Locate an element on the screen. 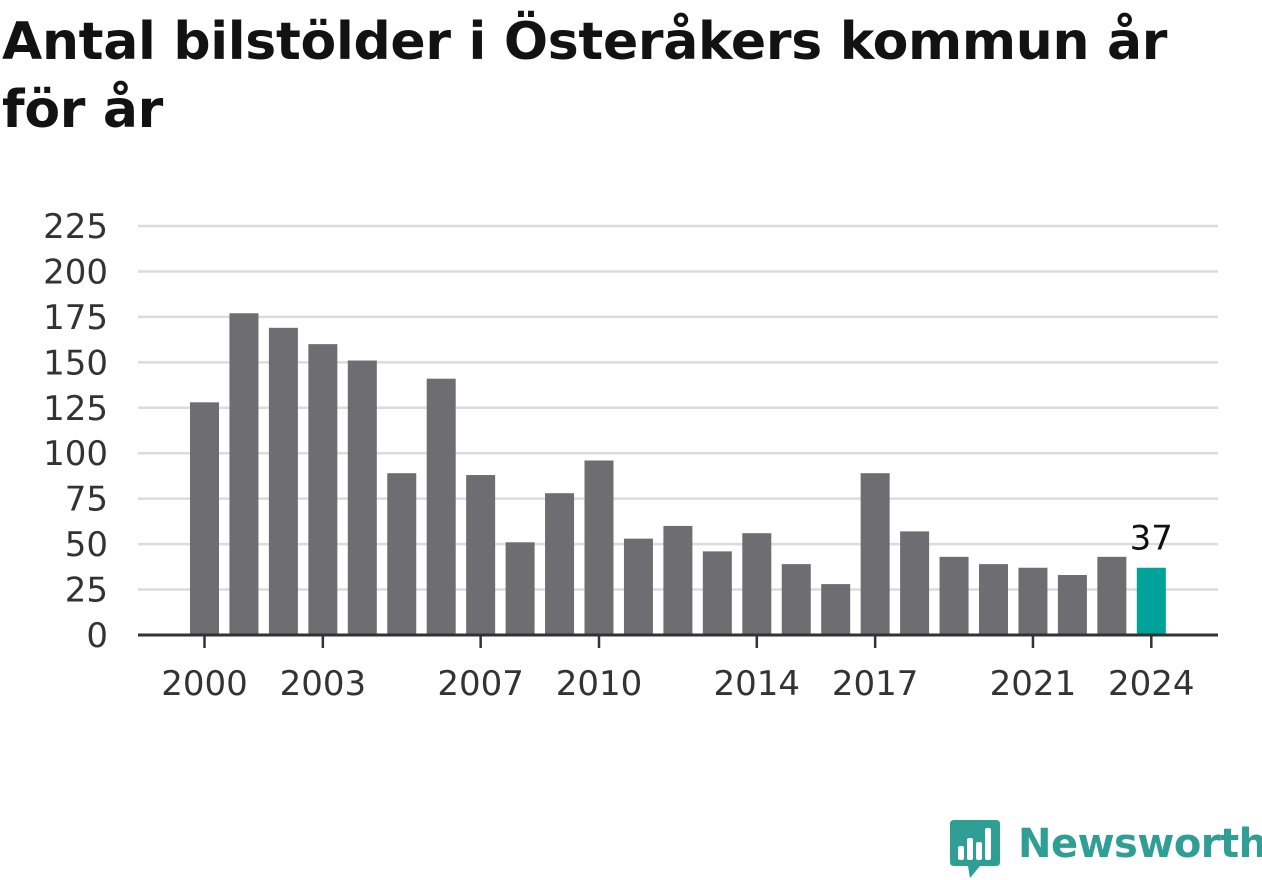 The height and width of the screenshot is (880, 1262). newsworthy-logo: Newsworthy is located at coordinates (1106, 850).